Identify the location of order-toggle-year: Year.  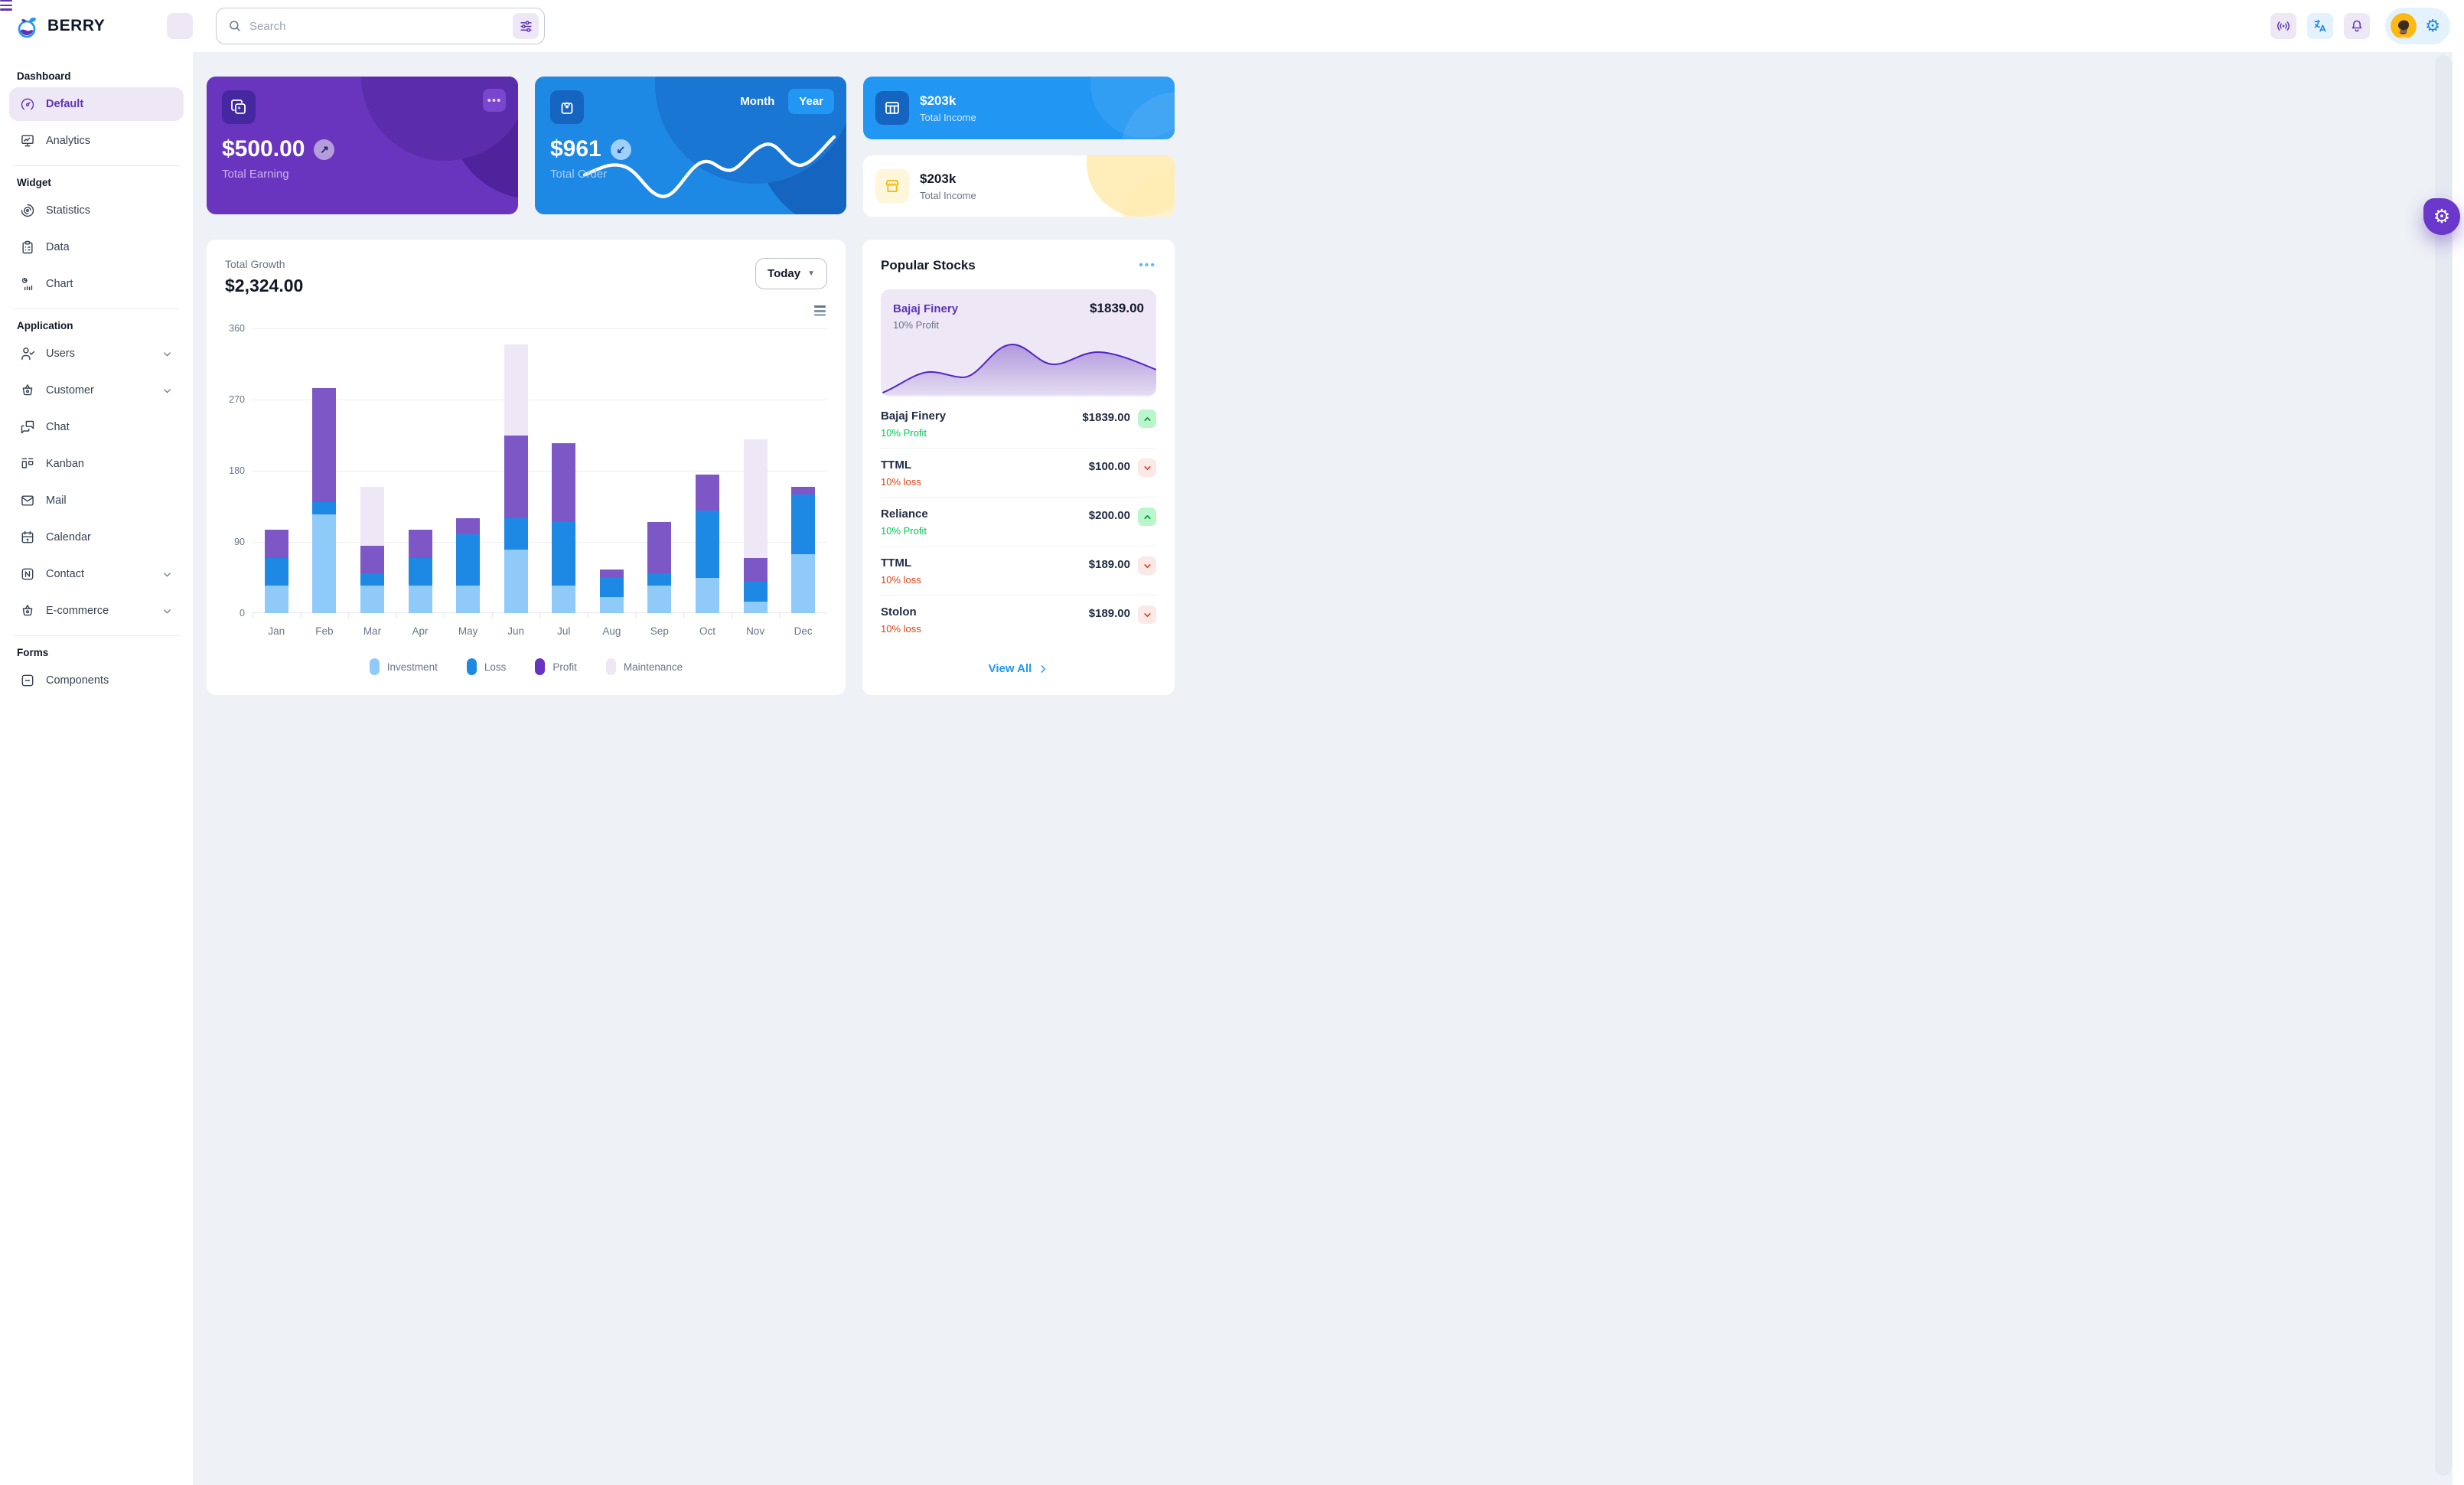
(811, 101).